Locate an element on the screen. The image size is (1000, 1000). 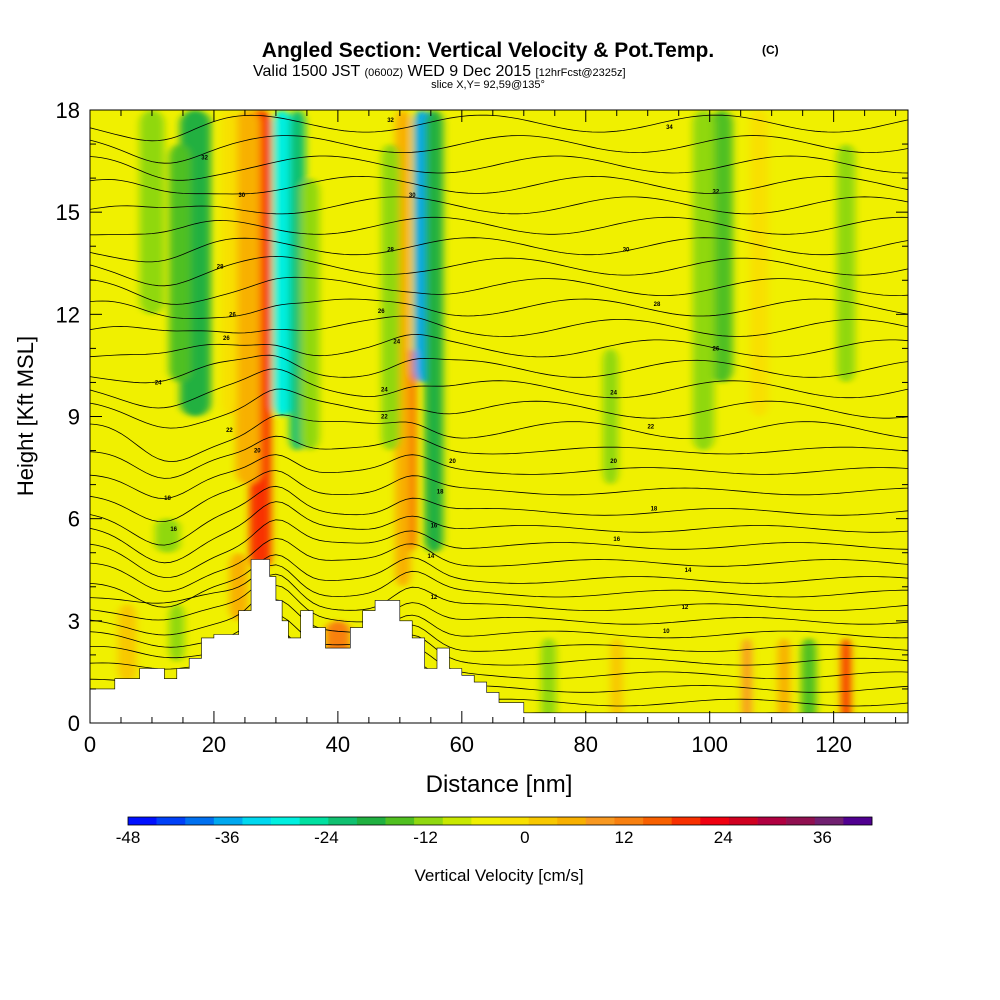
contour-label-20: 14 is located at coordinates (430, 557).